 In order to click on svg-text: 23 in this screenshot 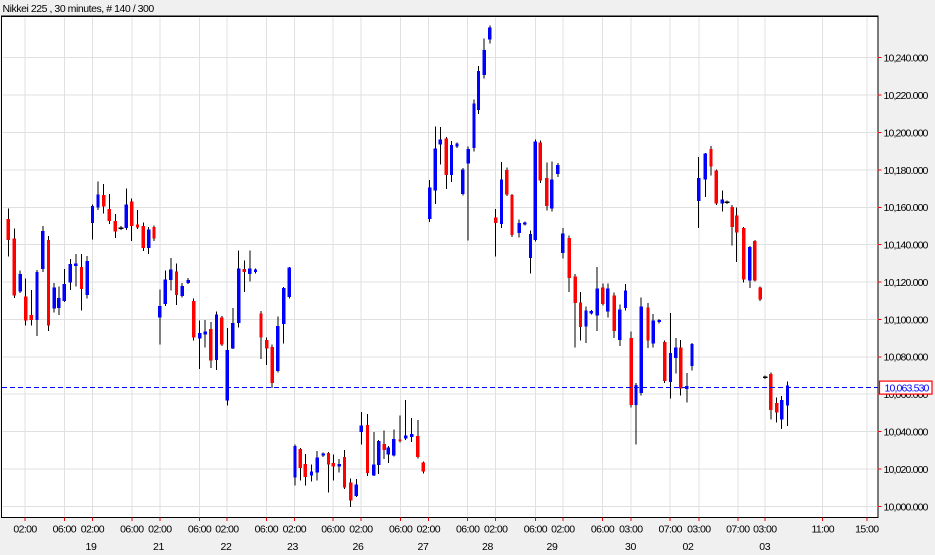, I will do `click(292, 547)`.